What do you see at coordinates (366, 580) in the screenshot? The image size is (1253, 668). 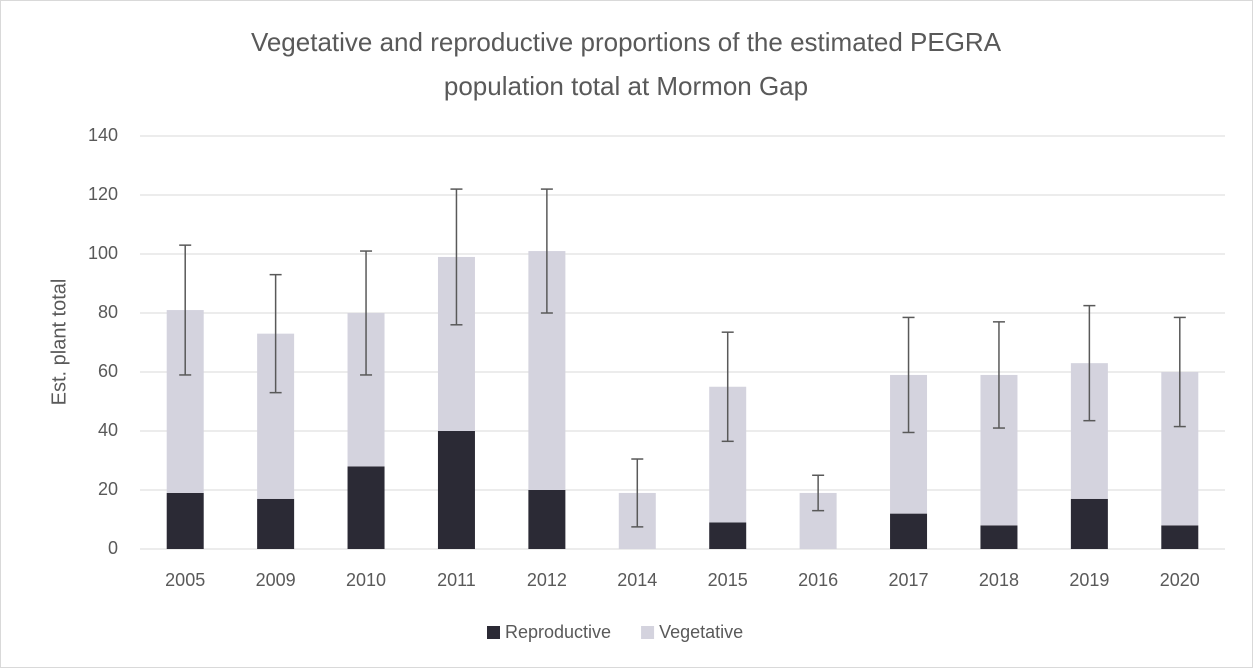 I see `x-tick-label: 2010` at bounding box center [366, 580].